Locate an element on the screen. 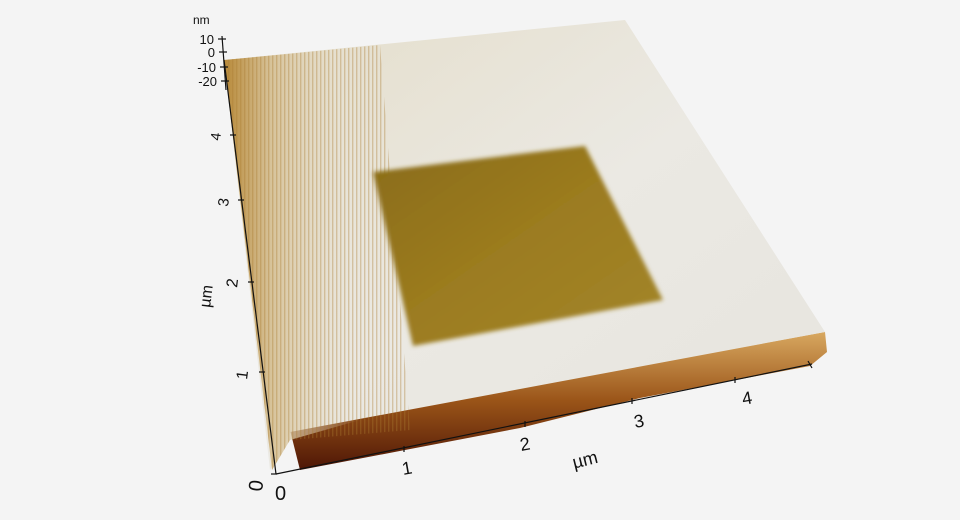  x-axis is located at coordinates (544, 417).